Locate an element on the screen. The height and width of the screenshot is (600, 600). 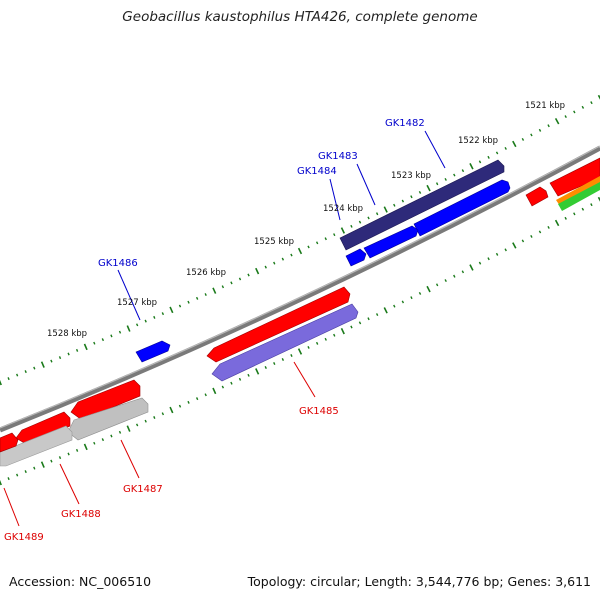
gene-arrow-edge-green is located at coordinates (579, 196).